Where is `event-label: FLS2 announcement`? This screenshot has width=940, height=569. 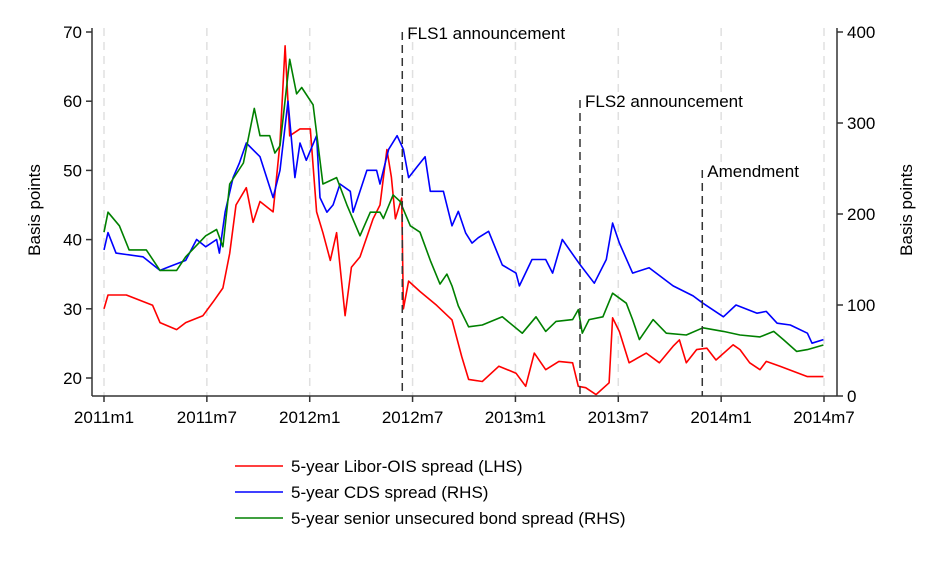 event-label: FLS2 announcement is located at coordinates (664, 101).